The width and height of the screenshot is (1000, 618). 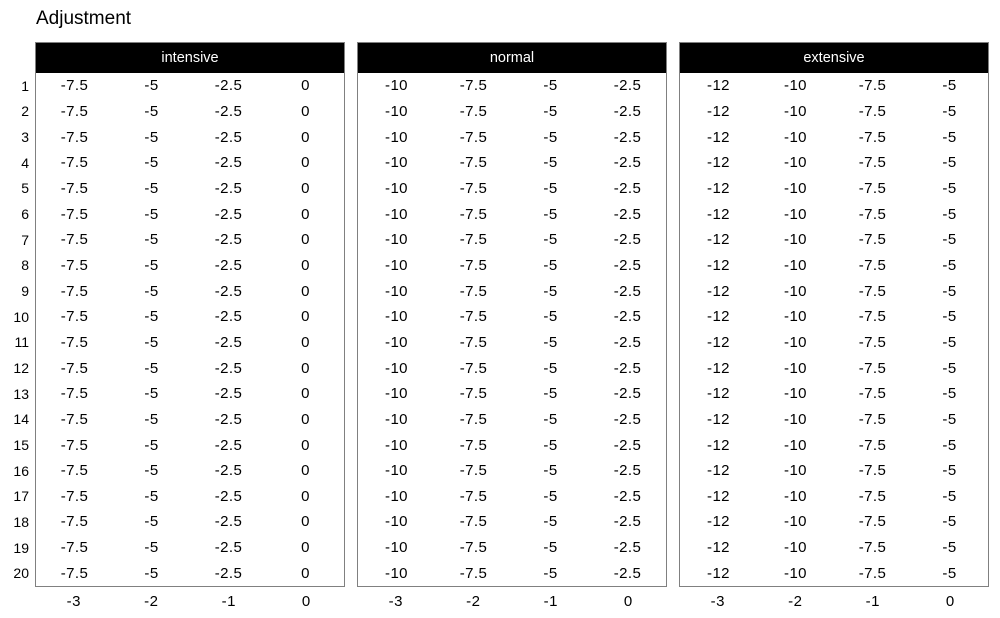 I want to click on row-number: 6, so click(x=25, y=214).